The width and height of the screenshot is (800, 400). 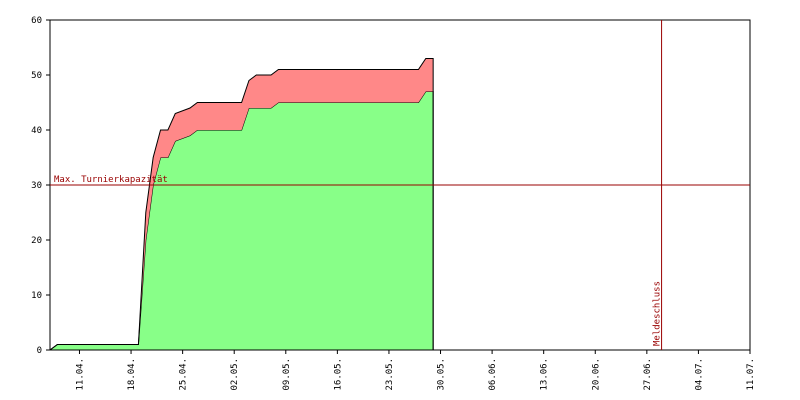 What do you see at coordinates (36, 241) in the screenshot?
I see `y-tick-label: 20` at bounding box center [36, 241].